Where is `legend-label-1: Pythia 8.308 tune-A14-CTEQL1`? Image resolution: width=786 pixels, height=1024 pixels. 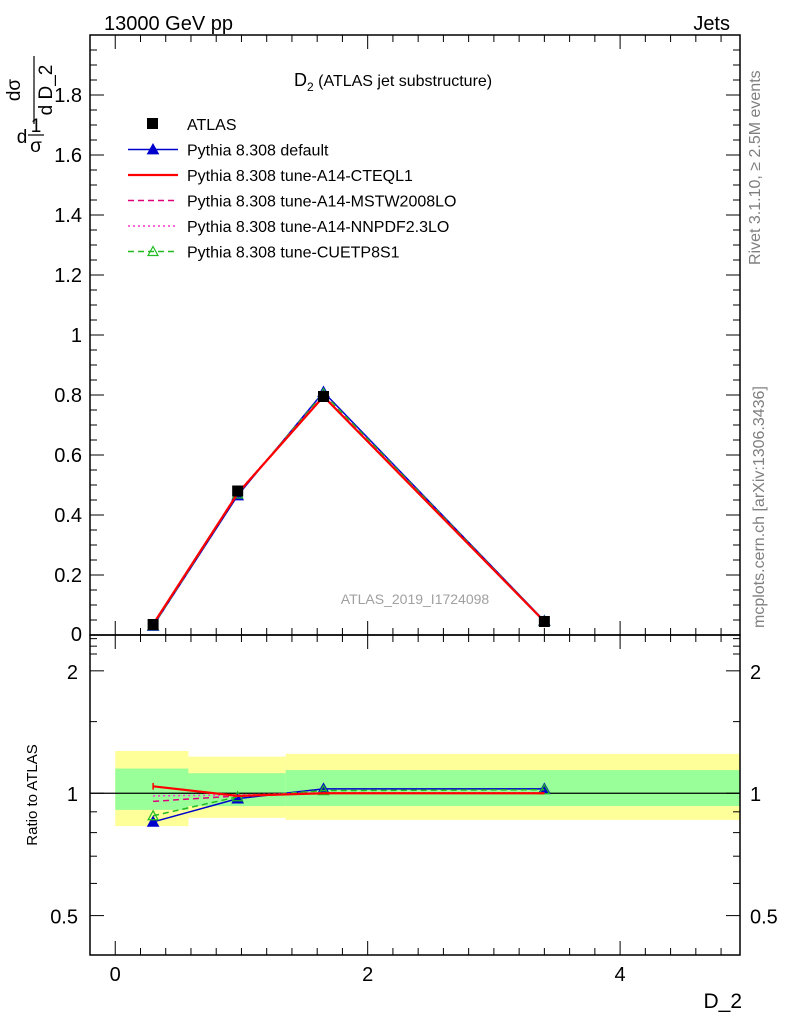
legend-label-1: Pythia 8.308 tune-A14-CTEQL1 is located at coordinates (300, 176).